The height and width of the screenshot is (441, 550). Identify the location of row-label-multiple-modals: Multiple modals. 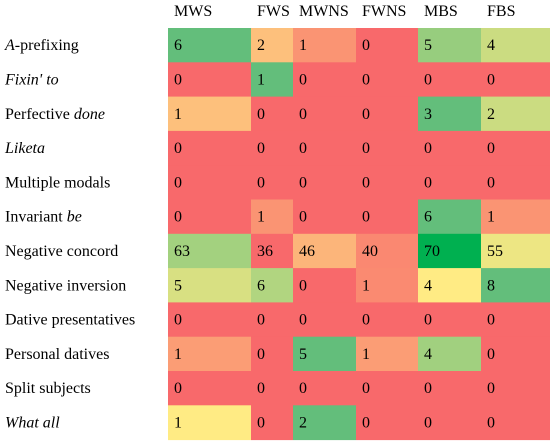
(57, 182).